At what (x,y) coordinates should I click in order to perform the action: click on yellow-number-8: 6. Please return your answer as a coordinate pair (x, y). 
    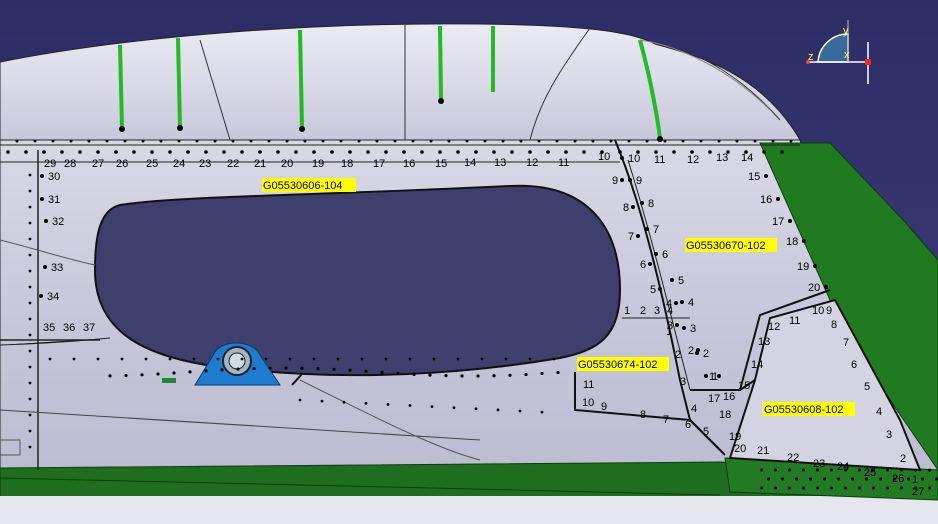
    Looking at the image, I should click on (854, 365).